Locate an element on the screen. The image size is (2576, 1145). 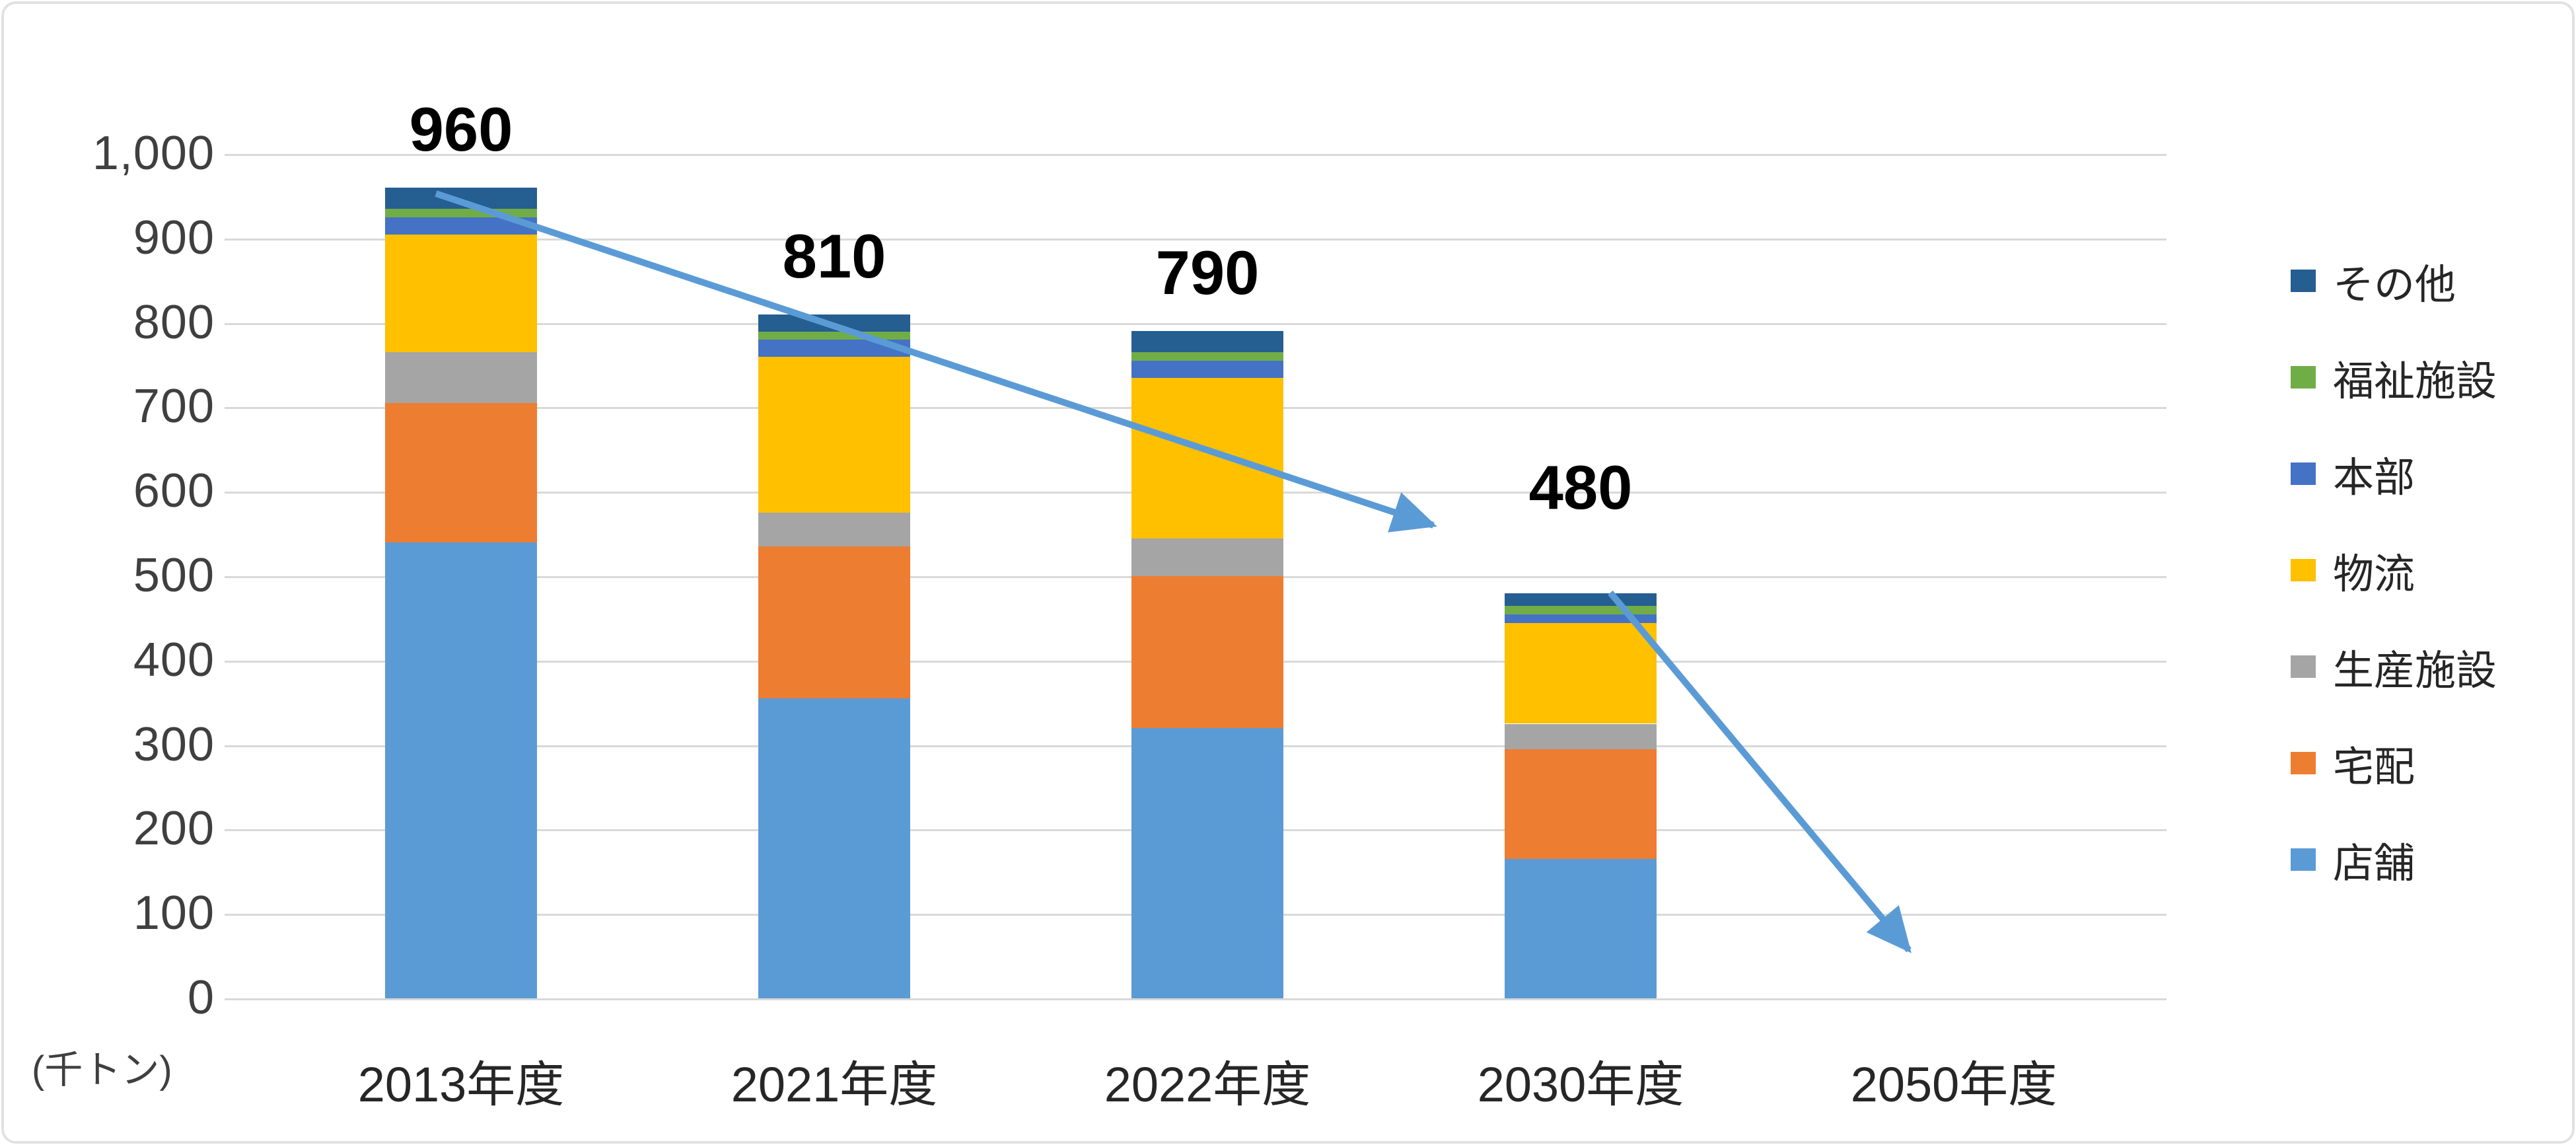
x-label-2022年度: 2022年度 is located at coordinates (1207, 1084).